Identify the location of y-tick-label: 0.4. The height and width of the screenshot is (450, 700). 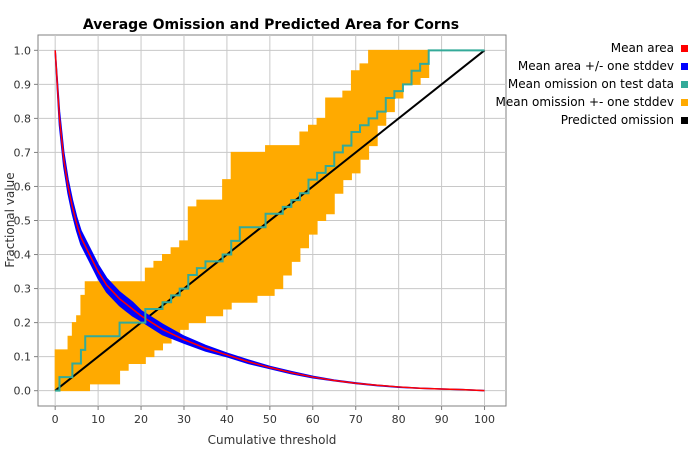
(23, 255).